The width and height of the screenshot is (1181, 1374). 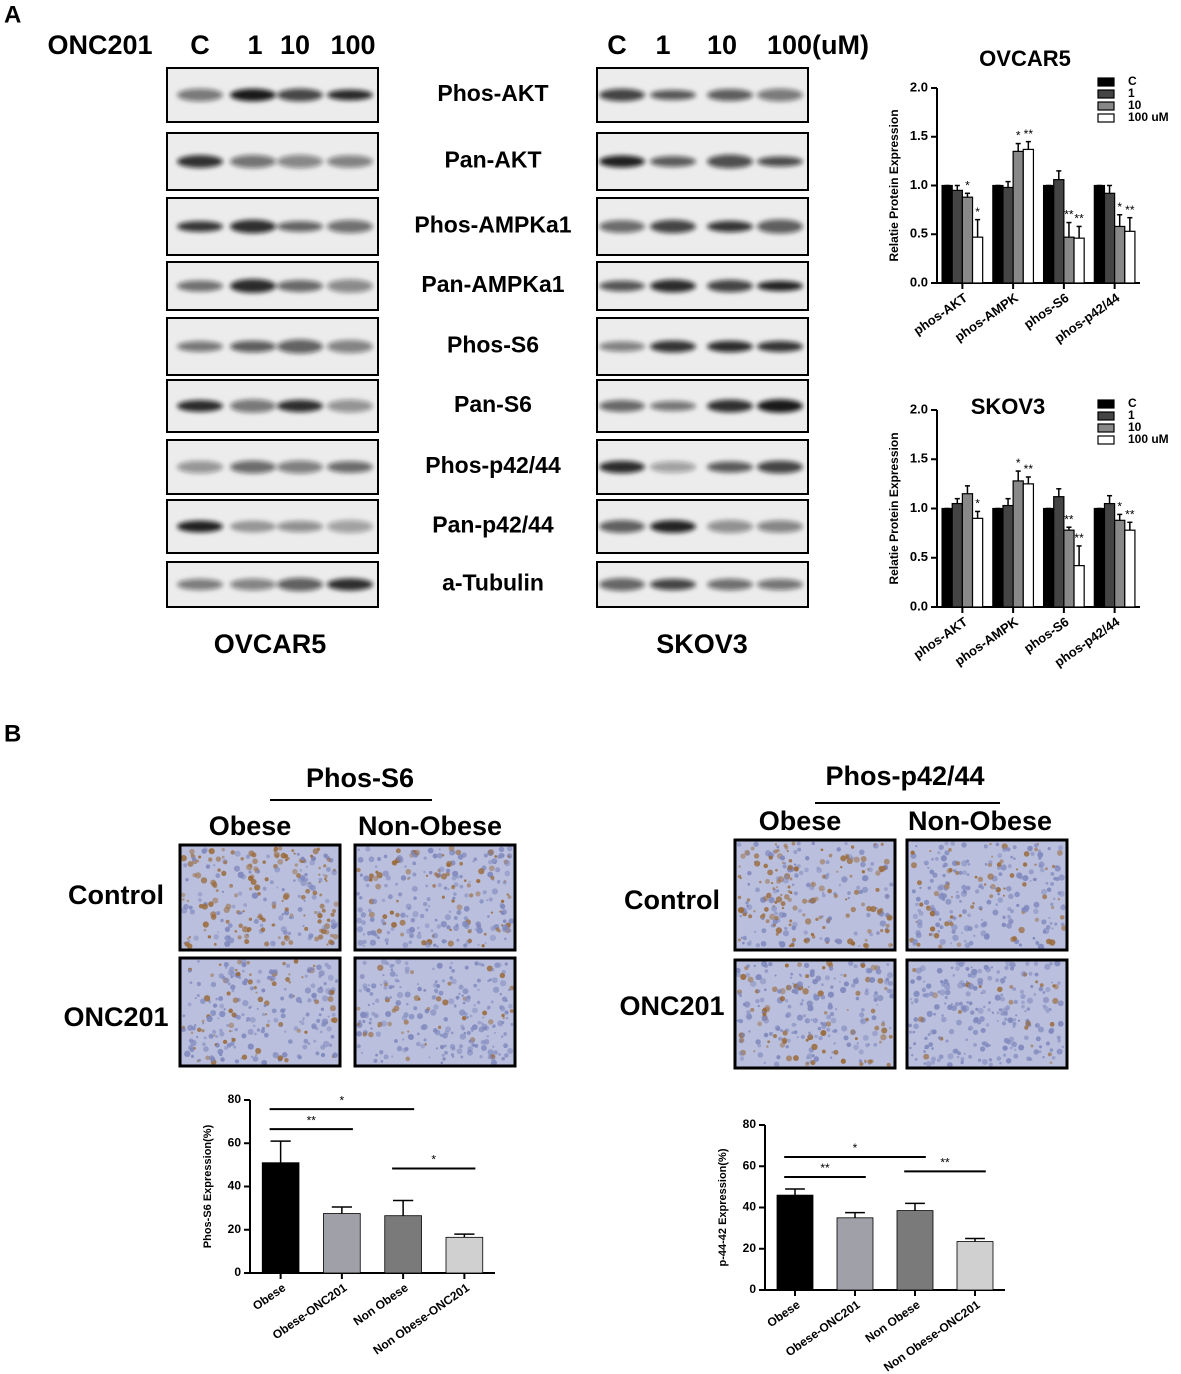 What do you see at coordinates (1079, 586) in the screenshot?
I see `bar` at bounding box center [1079, 586].